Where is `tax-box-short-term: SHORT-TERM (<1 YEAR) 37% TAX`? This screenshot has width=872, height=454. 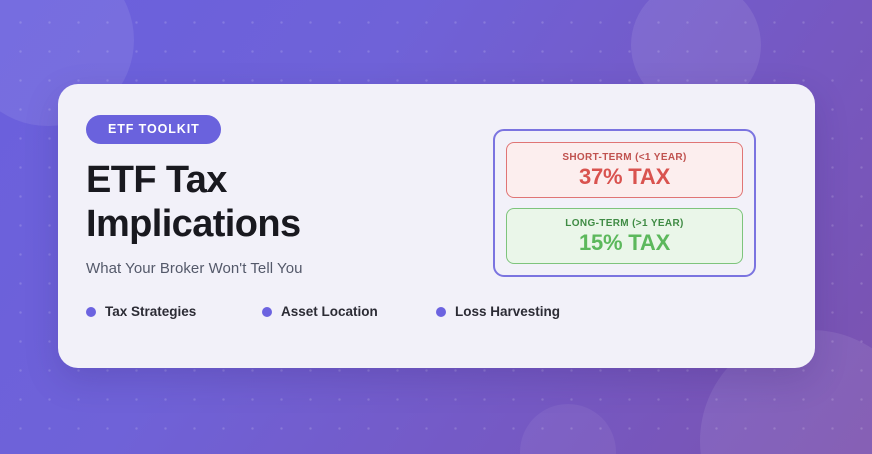 tax-box-short-term: SHORT-TERM (<1 YEAR) 37% TAX is located at coordinates (624, 170).